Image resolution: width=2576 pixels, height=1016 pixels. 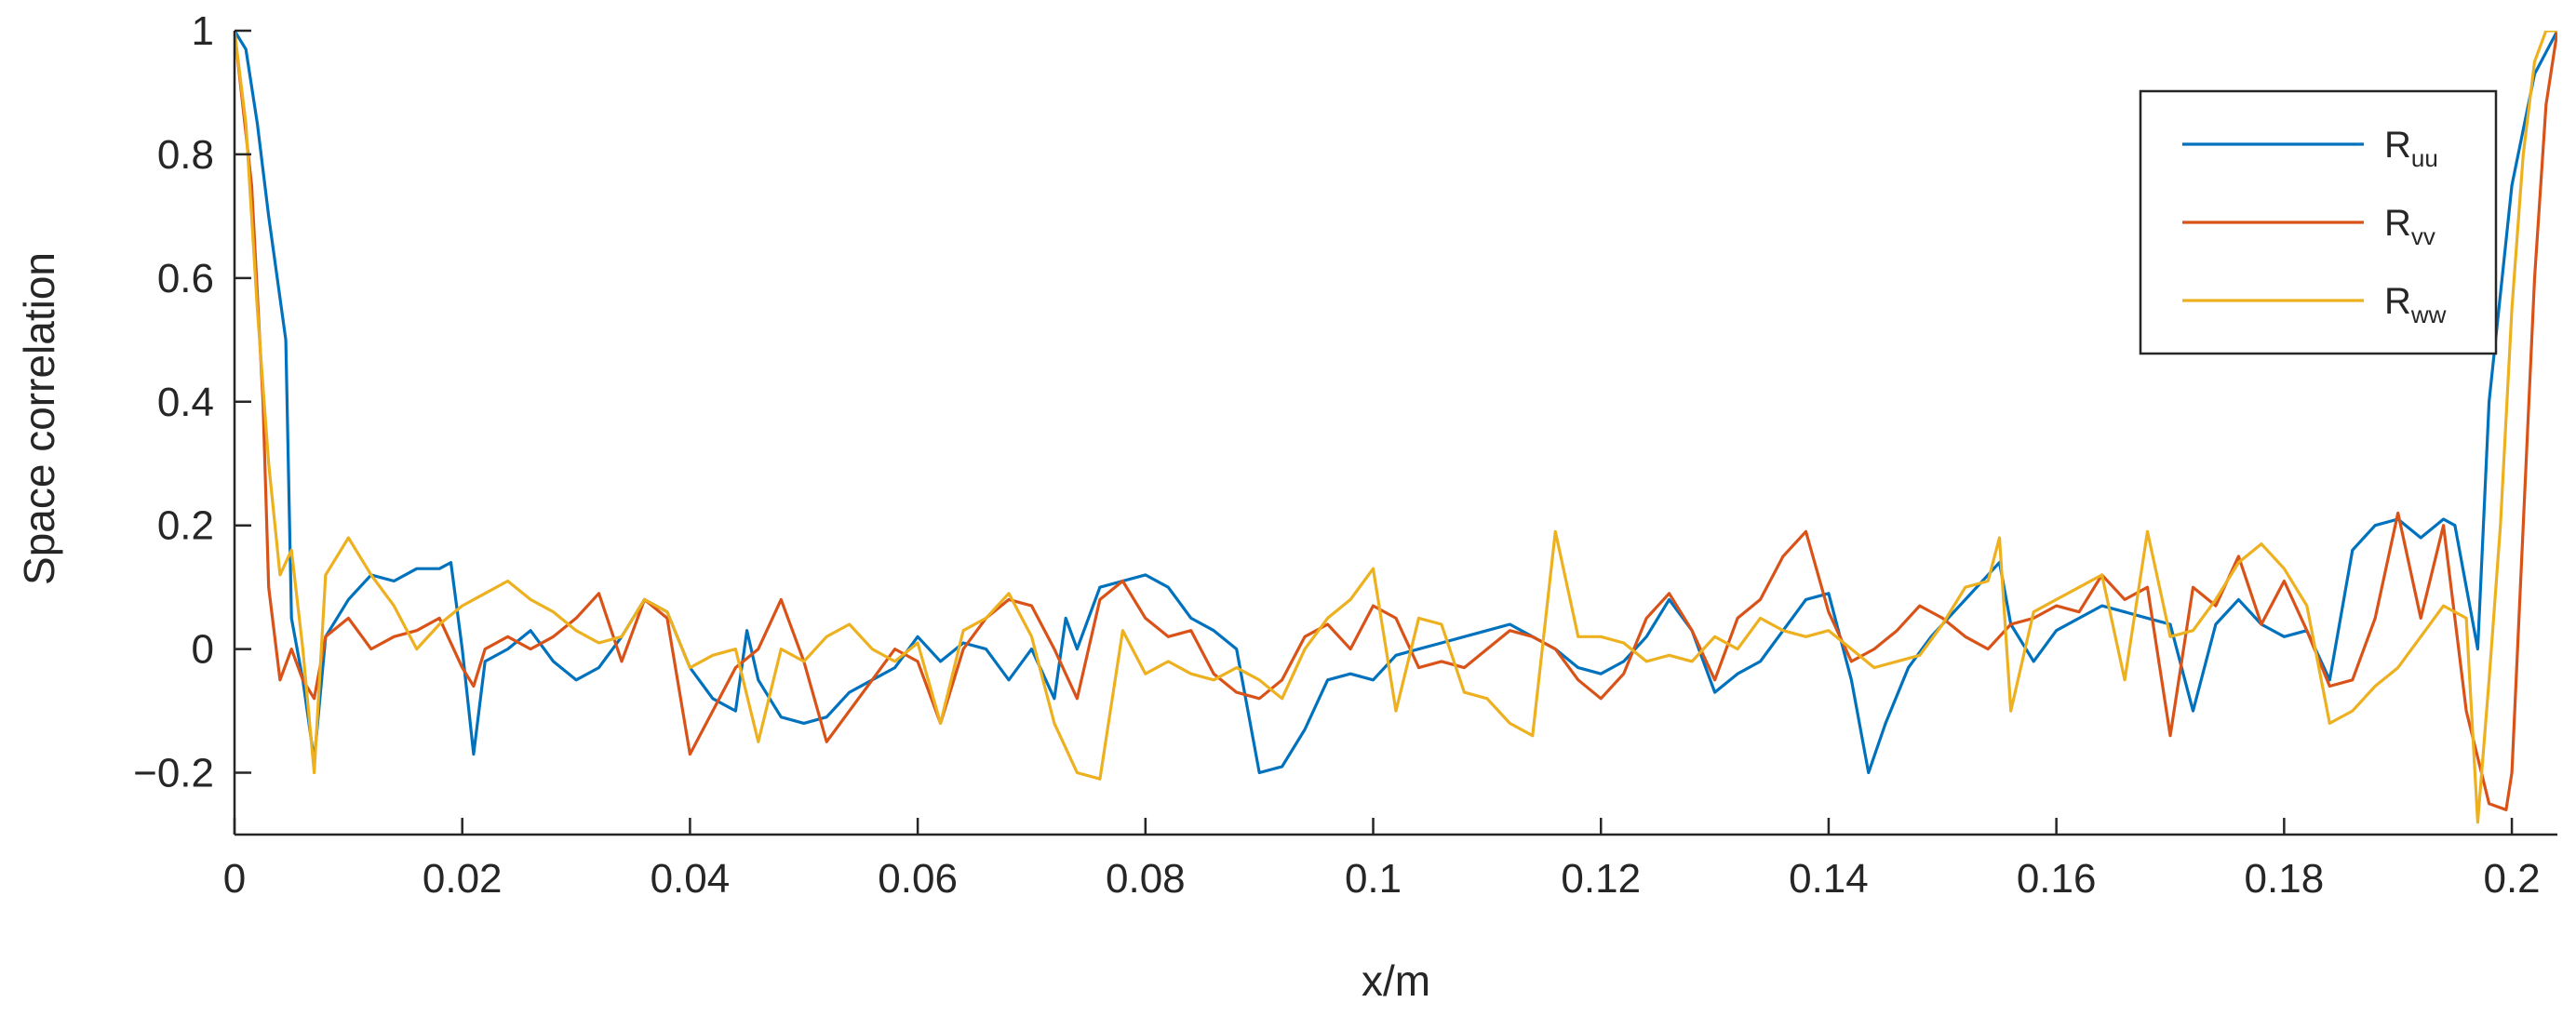 I want to click on x-tick-label: 0.16, so click(x=2057, y=879).